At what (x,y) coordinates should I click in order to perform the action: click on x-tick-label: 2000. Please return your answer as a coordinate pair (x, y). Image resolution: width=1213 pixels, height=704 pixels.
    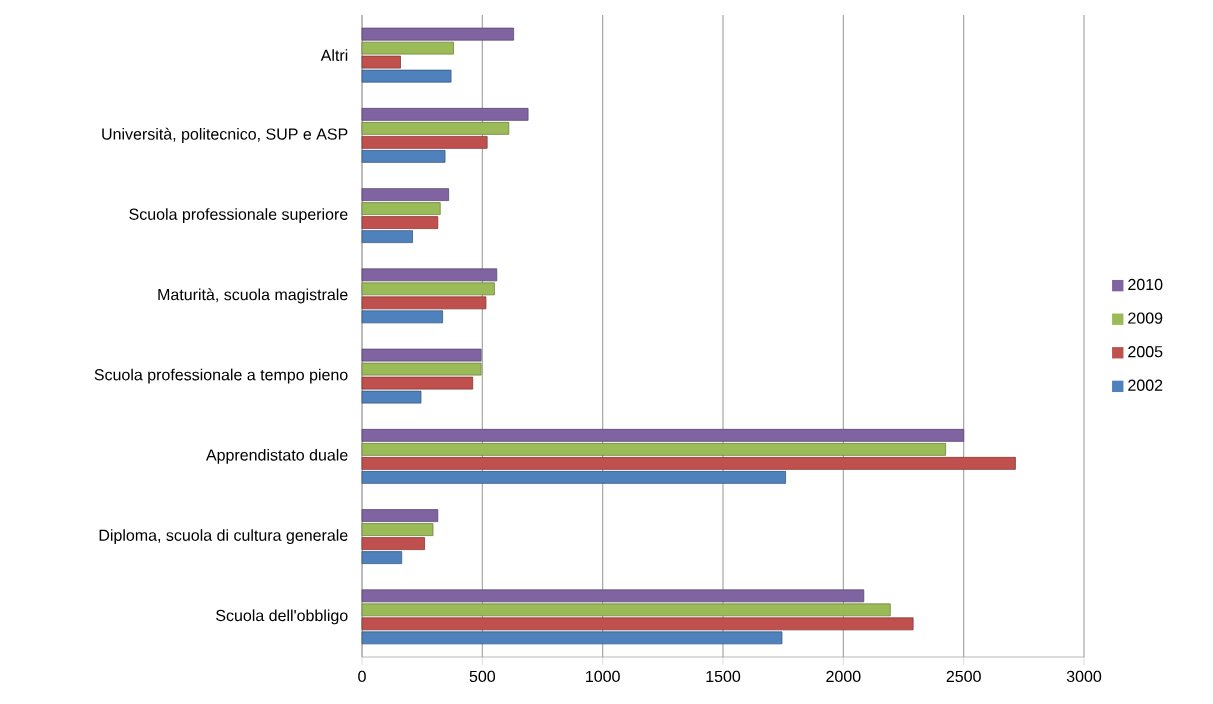
    Looking at the image, I should click on (843, 676).